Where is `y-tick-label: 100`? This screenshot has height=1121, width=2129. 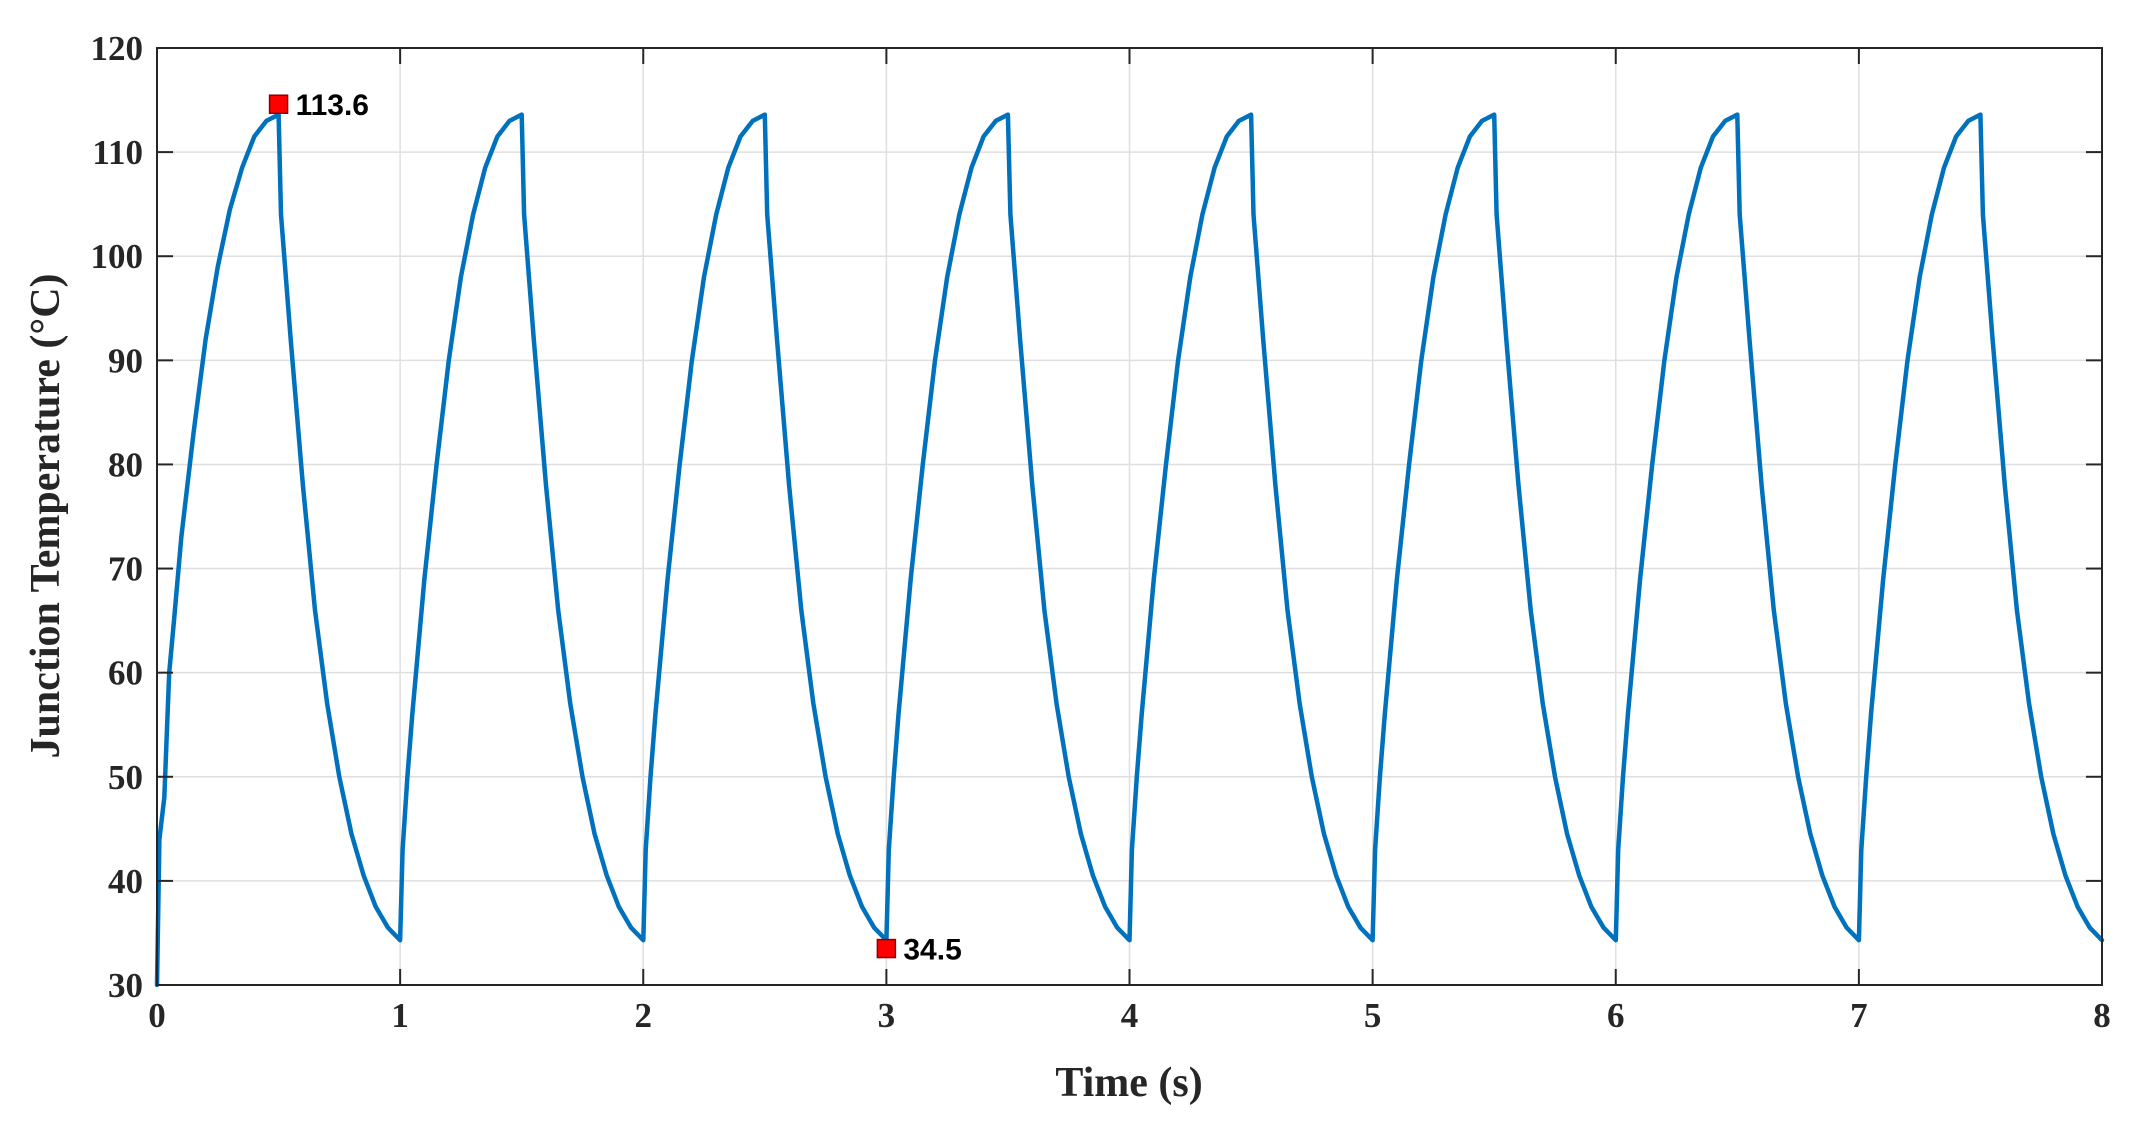 y-tick-label: 100 is located at coordinates (117, 256).